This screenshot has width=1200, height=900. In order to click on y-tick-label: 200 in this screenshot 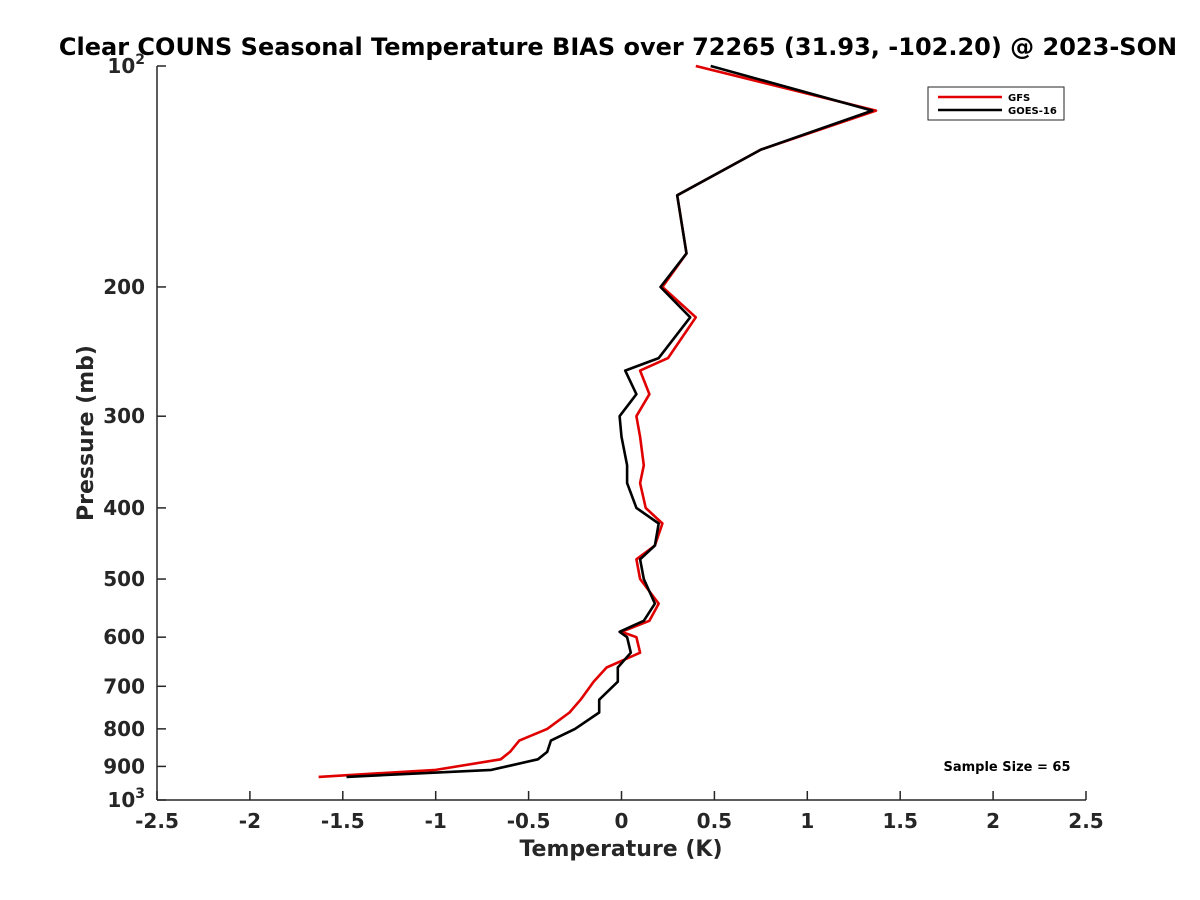, I will do `click(124, 287)`.